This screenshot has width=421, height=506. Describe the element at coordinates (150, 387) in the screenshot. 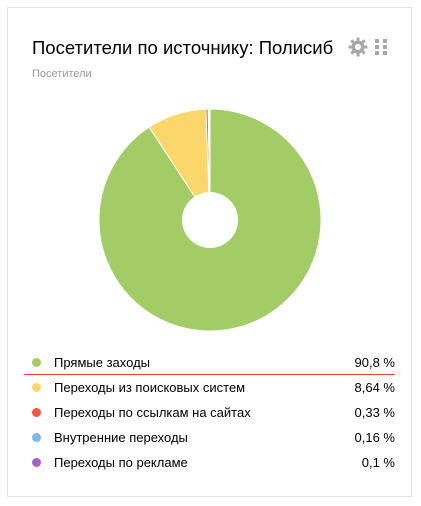

I see `legend-label: Переходы из поисковых систем` at that location.